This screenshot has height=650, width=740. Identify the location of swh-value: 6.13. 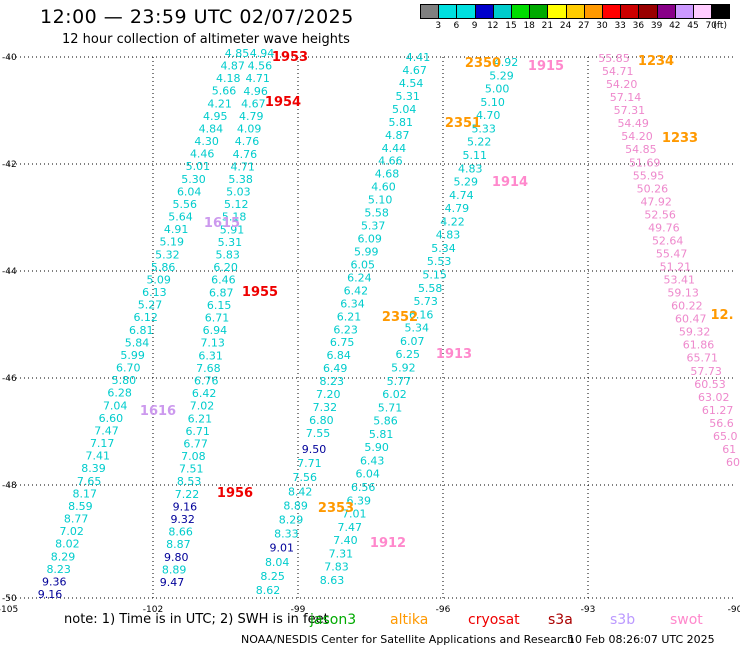
(154, 292).